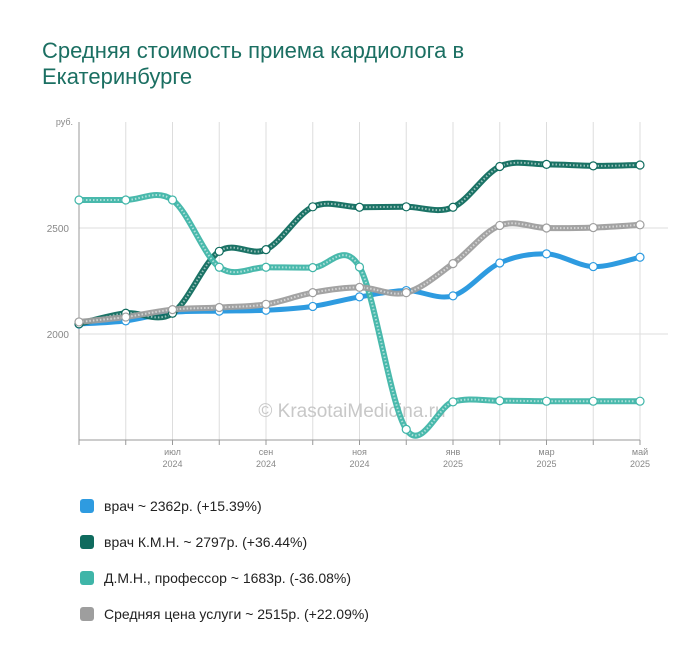 Image resolution: width=700 pixels, height=651 pixels. Describe the element at coordinates (183, 506) in the screenshot. I see `legend-label: врач ~ 2362р. (+15.39%)` at that location.